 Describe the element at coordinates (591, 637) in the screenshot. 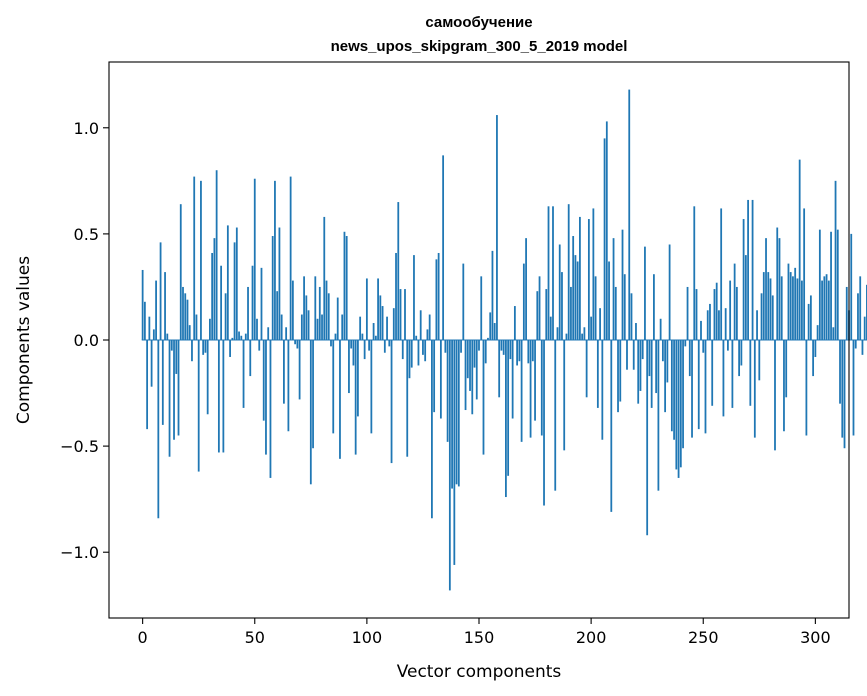

I see `x-tick-label-200: 200` at that location.